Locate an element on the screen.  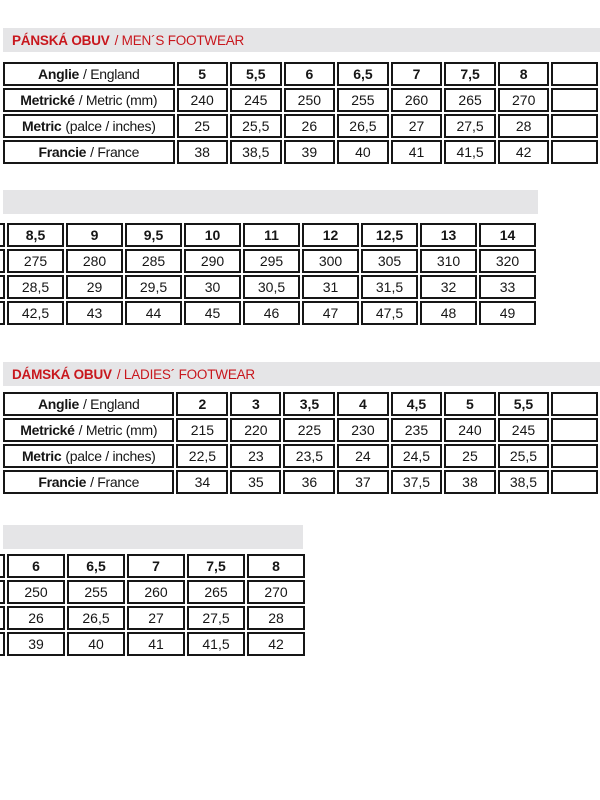
size-cell: 220 is located at coordinates (256, 430).